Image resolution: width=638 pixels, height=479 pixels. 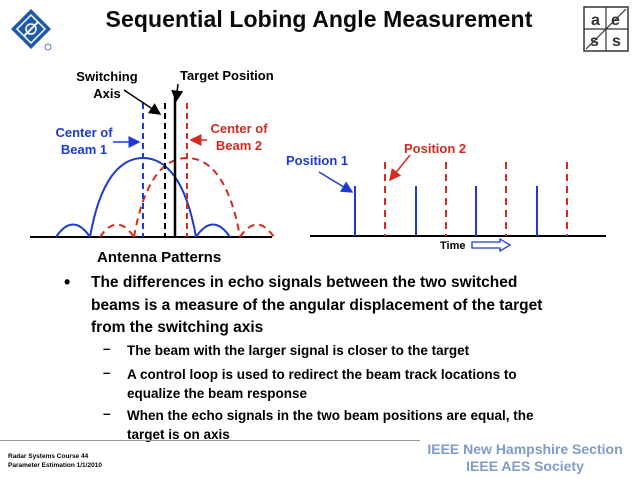 I want to click on position1-label: Position 1, so click(x=317, y=160).